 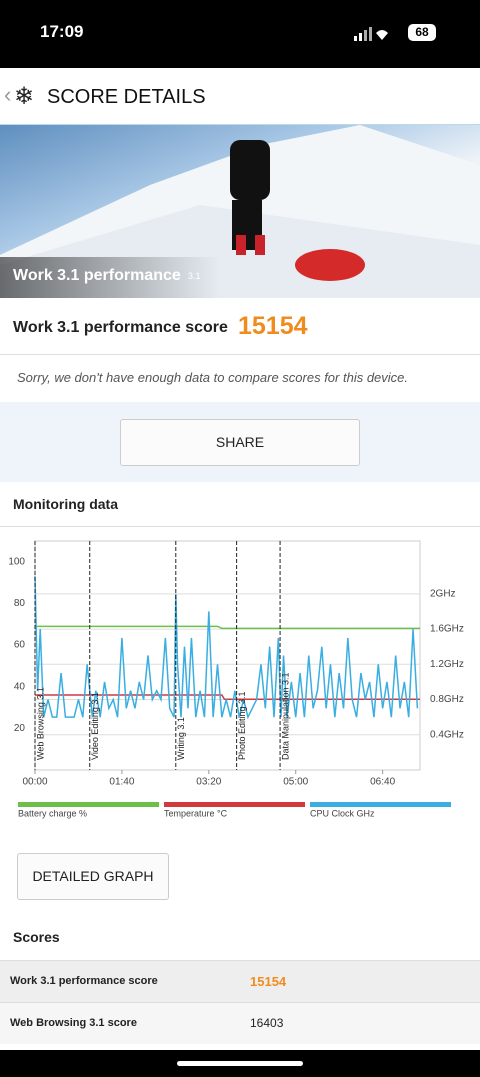 What do you see at coordinates (443, 593) in the screenshot?
I see `y2-tick-label: 2GHz` at bounding box center [443, 593].